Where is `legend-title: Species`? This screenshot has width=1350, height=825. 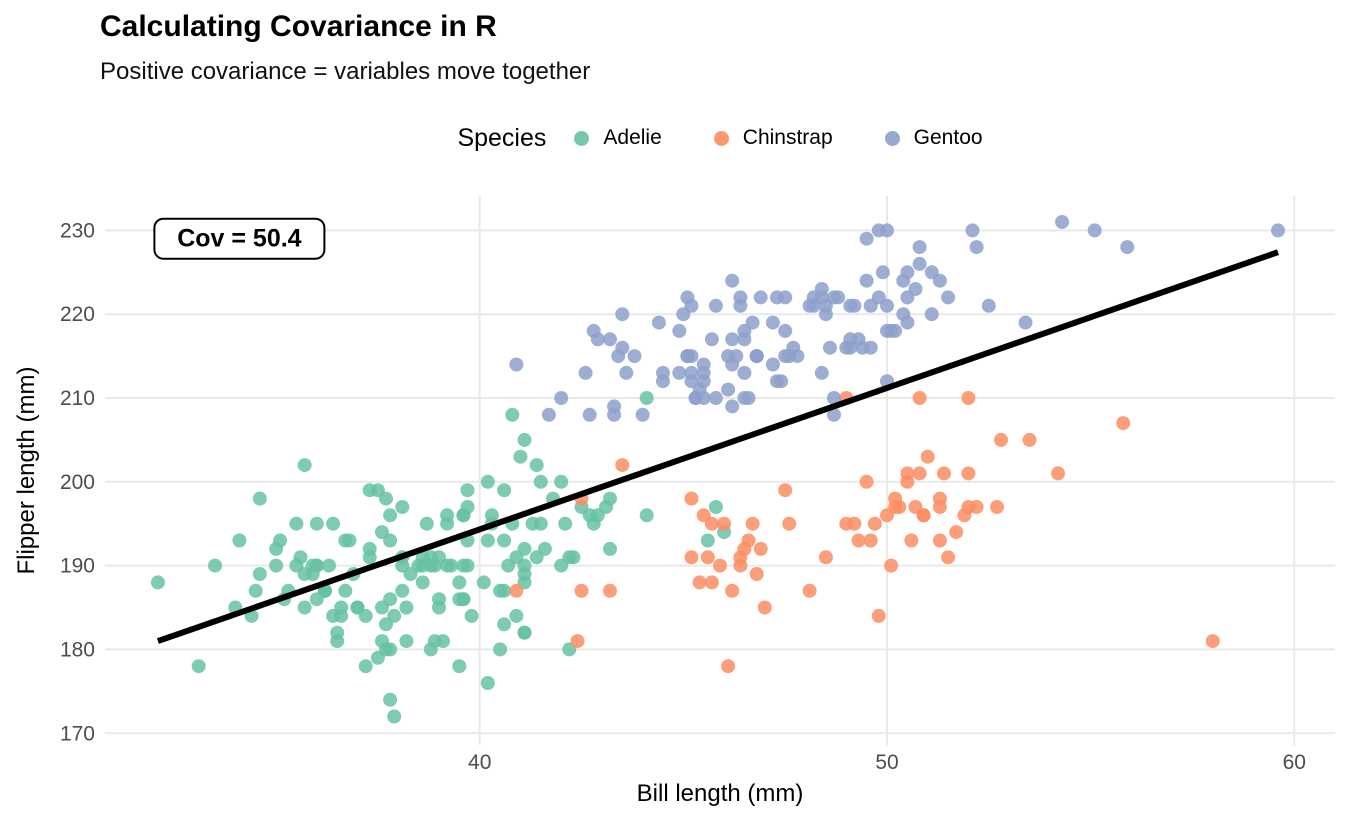
legend-title: Species is located at coordinates (502, 137).